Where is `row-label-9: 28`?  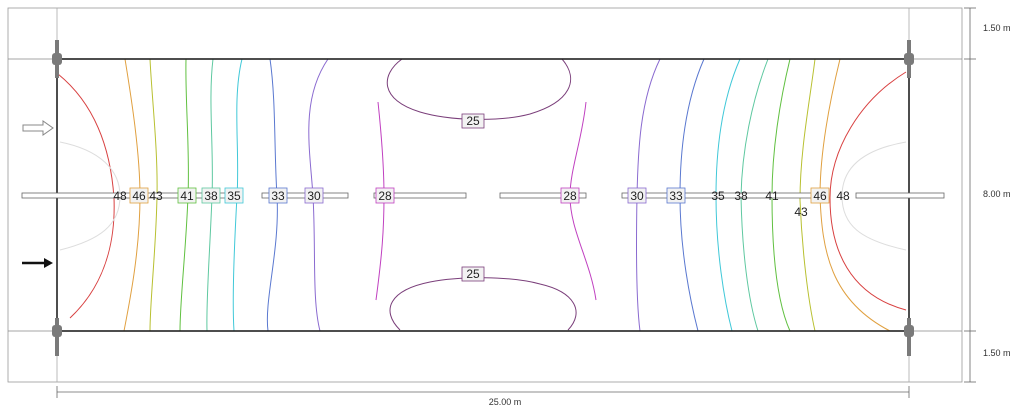 row-label-9: 28 is located at coordinates (570, 196).